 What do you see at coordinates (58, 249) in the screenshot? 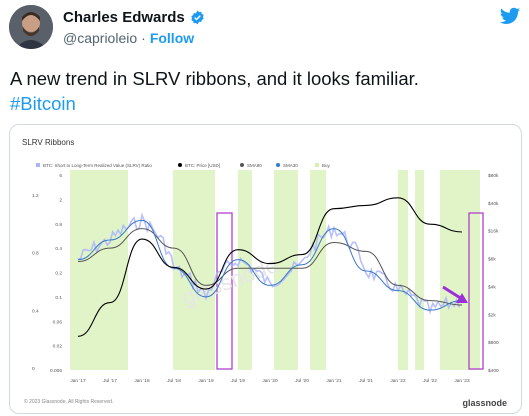
I see `y-left-inner-tick-label: 0.4` at bounding box center [58, 249].